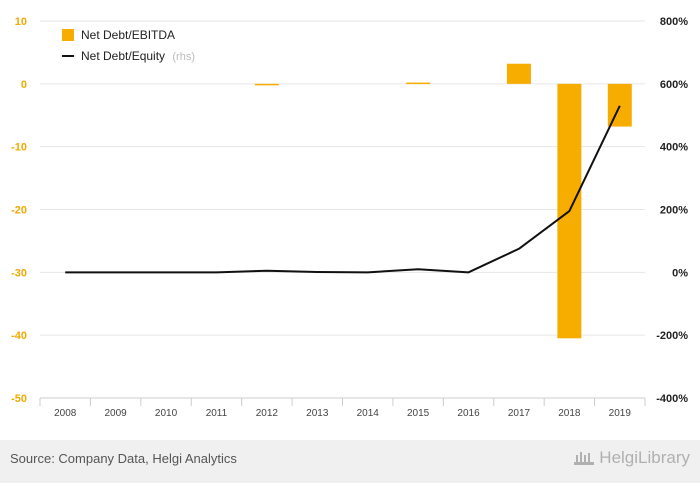 The image size is (700, 483). Describe the element at coordinates (183, 57) in the screenshot. I see `legend-label-line-suffix: (rhs)` at that location.